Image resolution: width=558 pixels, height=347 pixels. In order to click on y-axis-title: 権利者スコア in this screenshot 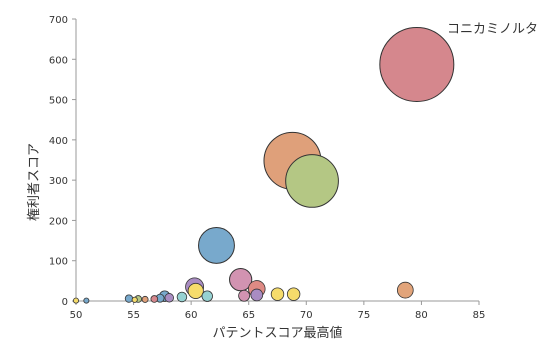, I will do `click(34, 182)`.